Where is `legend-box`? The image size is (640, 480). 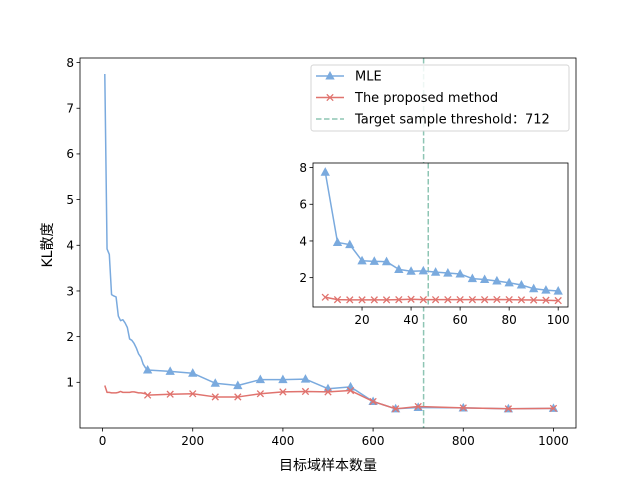
legend-box is located at coordinates (440, 98).